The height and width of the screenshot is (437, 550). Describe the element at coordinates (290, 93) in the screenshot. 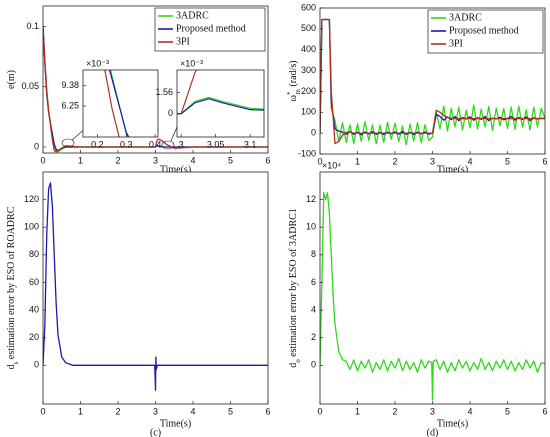

I see `y-label-part: *` at that location.